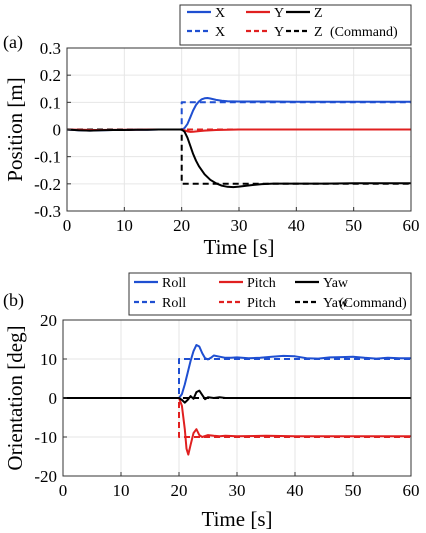 The width and height of the screenshot is (426, 533). What do you see at coordinates (237, 396) in the screenshot?
I see `series-line-yaw-measured` at bounding box center [237, 396].